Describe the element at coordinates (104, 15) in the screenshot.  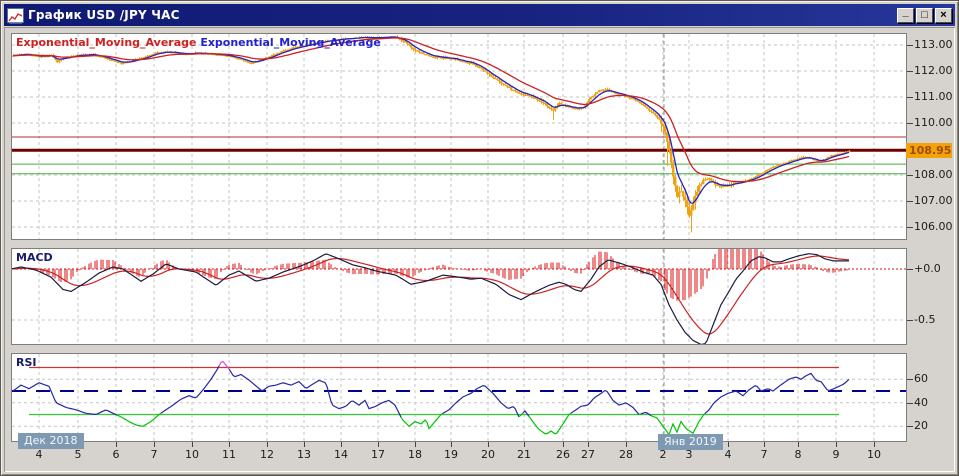
I see `window-title: График USD /JPY ЧАС` at that location.